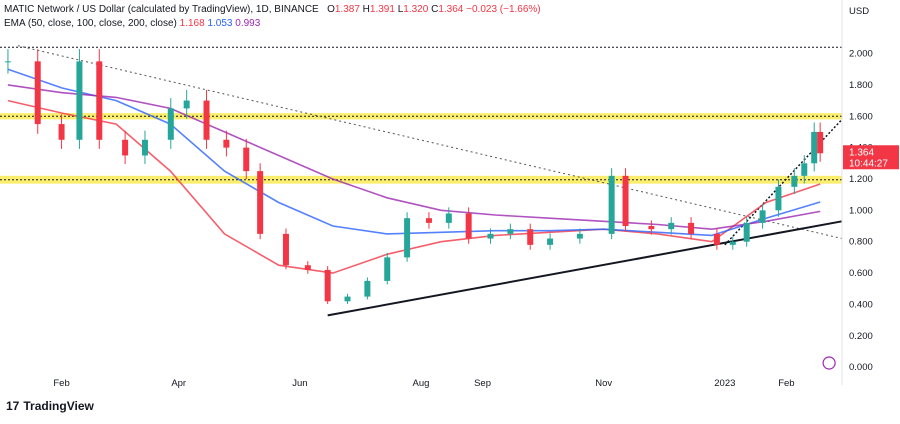 The image size is (900, 424). Describe the element at coordinates (58, 406) in the screenshot. I see `brand-label: TradingView` at that location.